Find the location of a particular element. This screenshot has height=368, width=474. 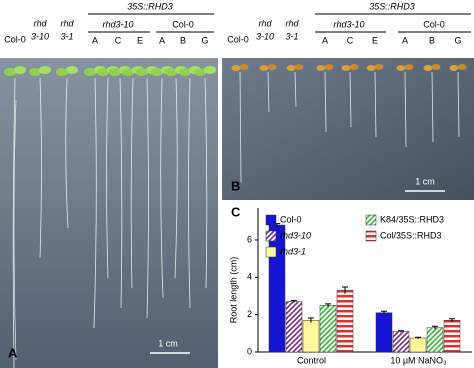

legend-label: K84/35S::RHD3 is located at coordinates (412, 219).